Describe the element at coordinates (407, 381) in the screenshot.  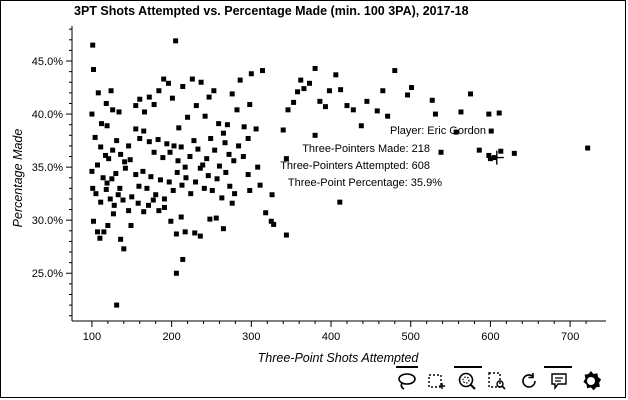
I see `lasso-select-tool-icon` at that location.